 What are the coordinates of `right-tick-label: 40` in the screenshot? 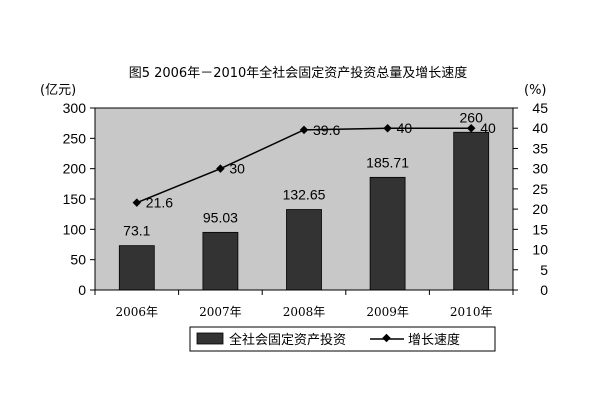 It's located at (540, 128).